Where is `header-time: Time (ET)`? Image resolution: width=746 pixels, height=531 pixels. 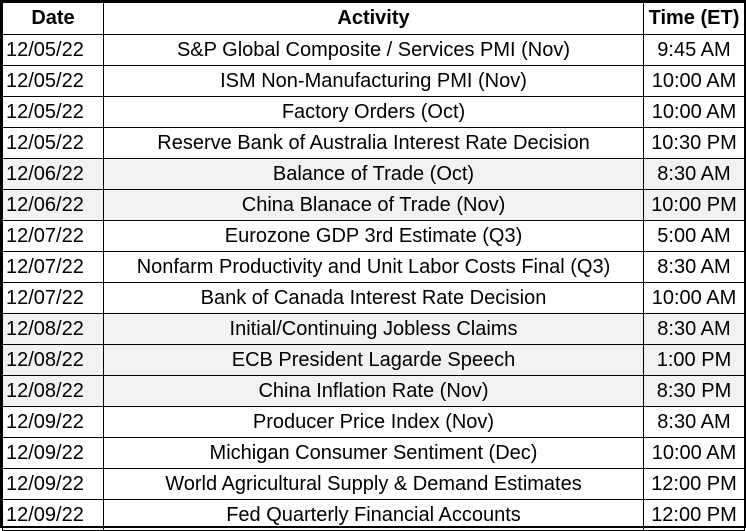 header-time: Time (ET) is located at coordinates (694, 18).